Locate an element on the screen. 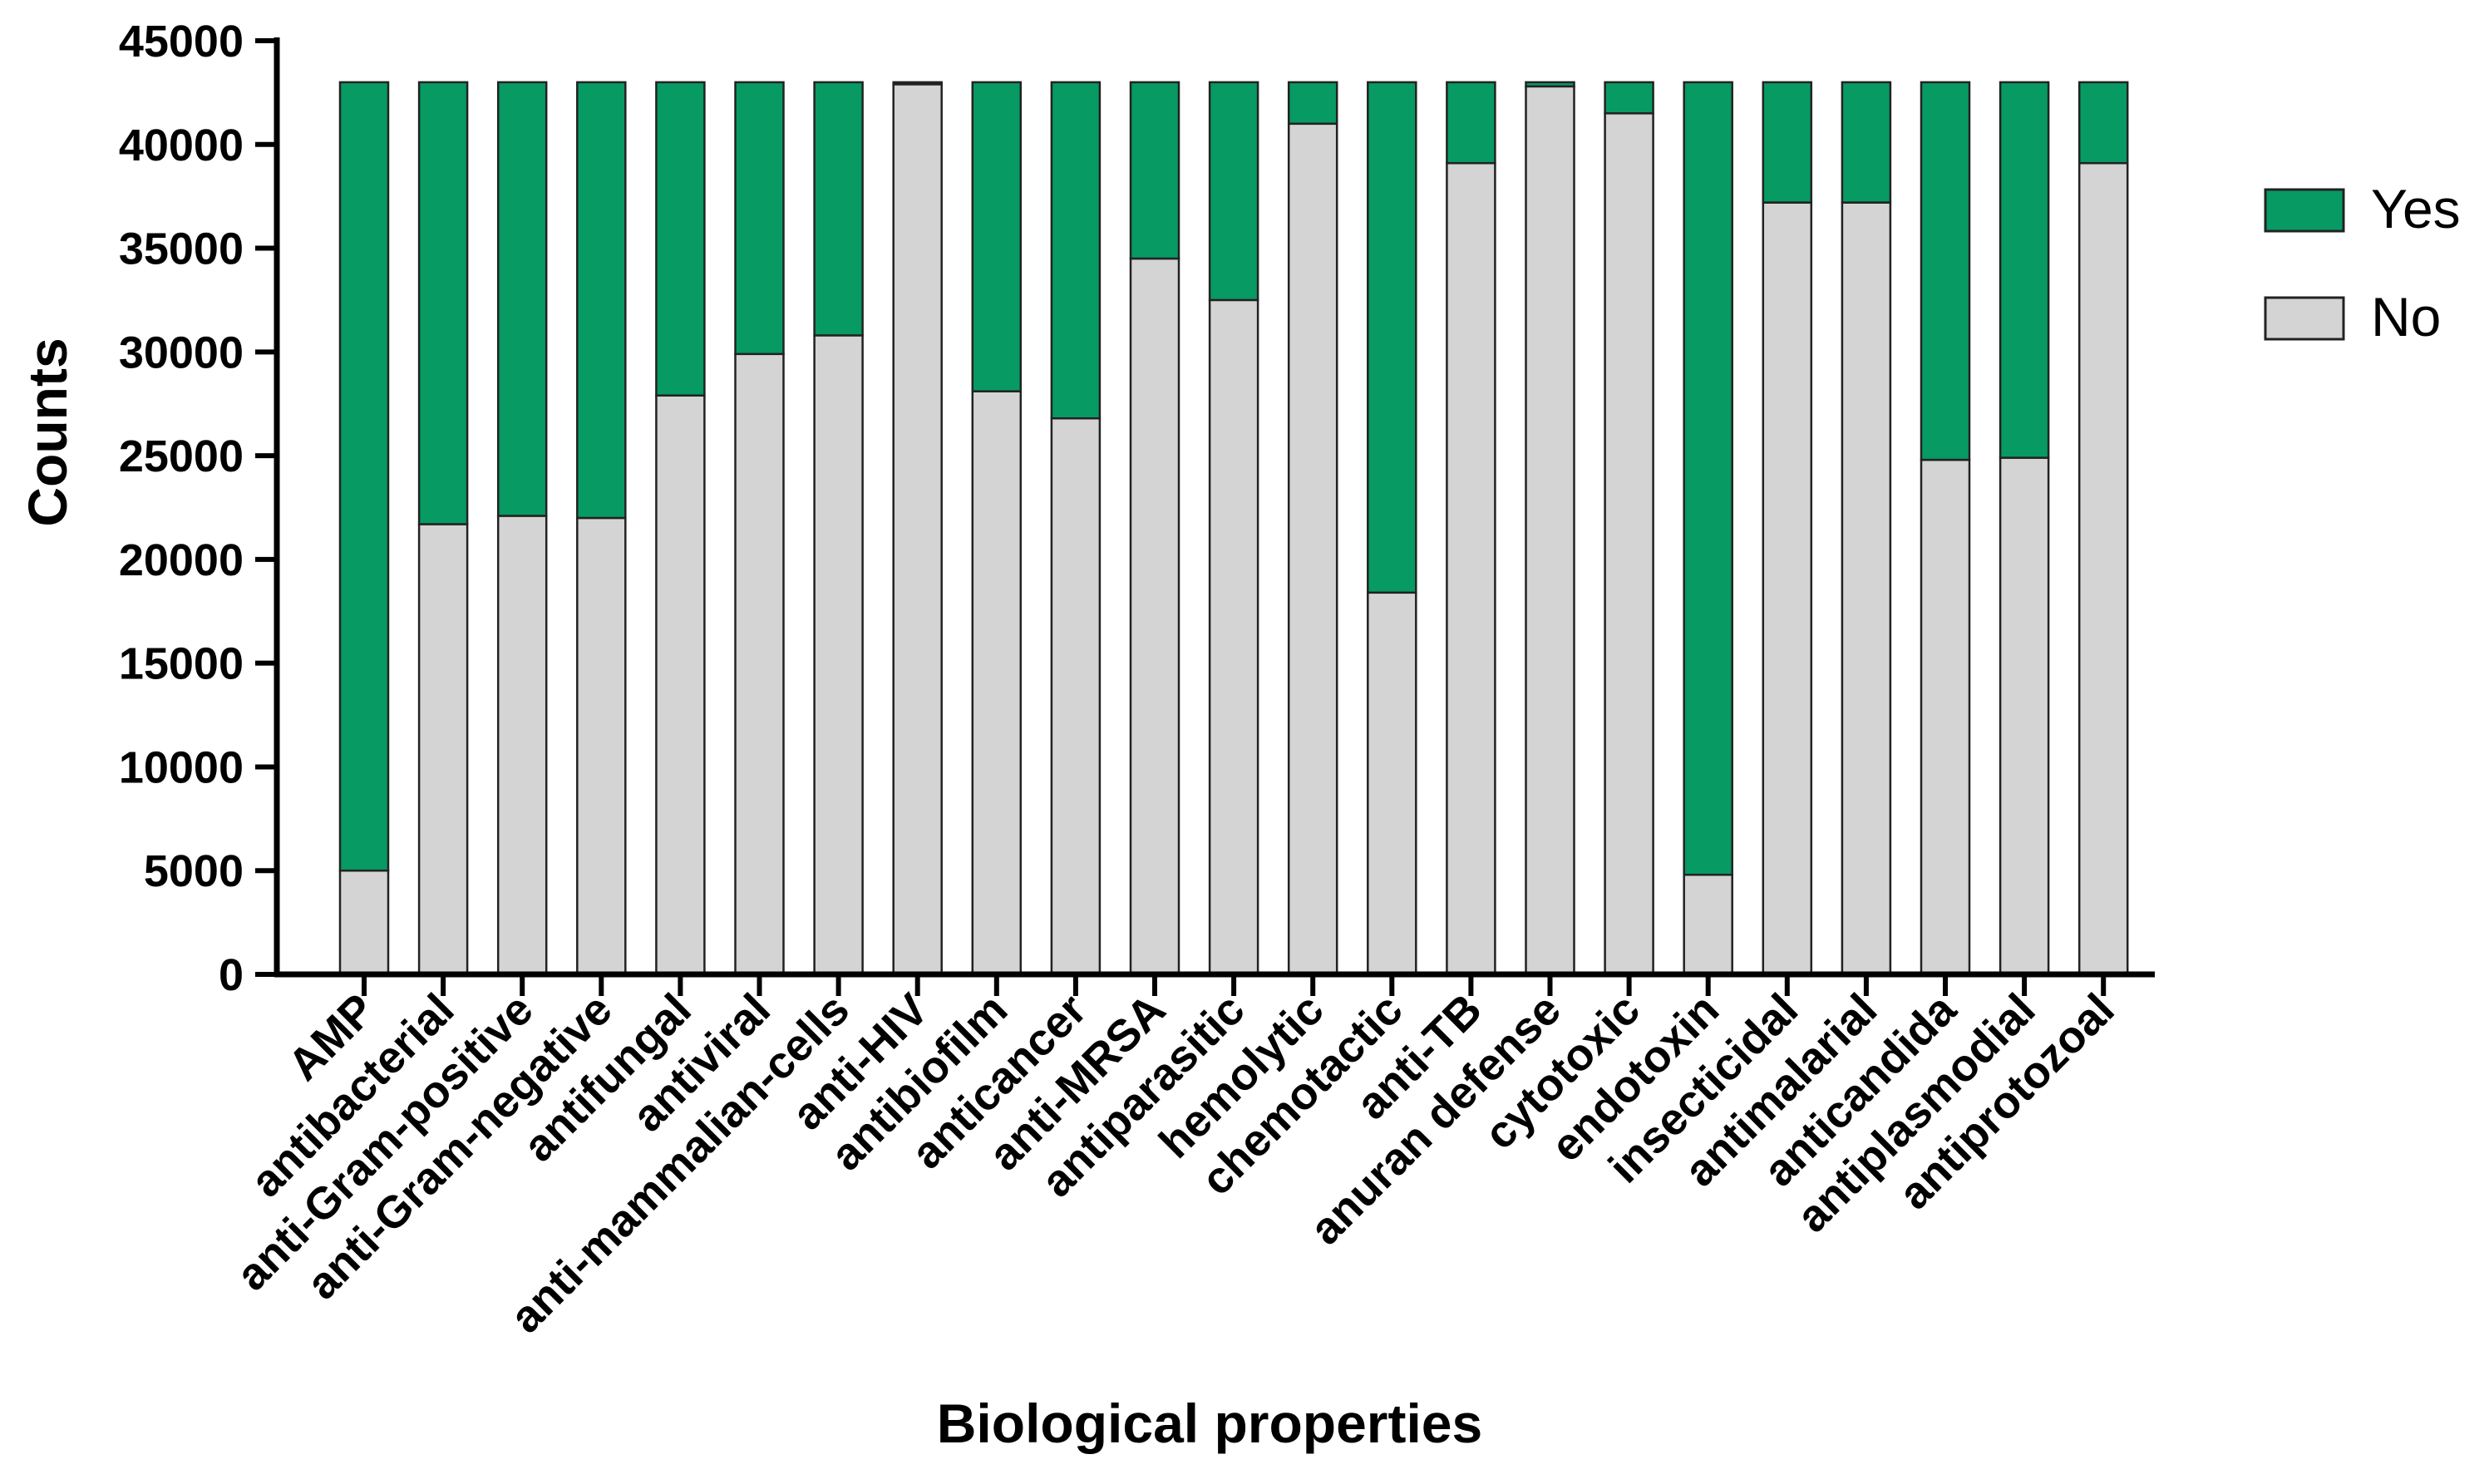  bar-anti-gram-negative-no is located at coordinates (602, 746).